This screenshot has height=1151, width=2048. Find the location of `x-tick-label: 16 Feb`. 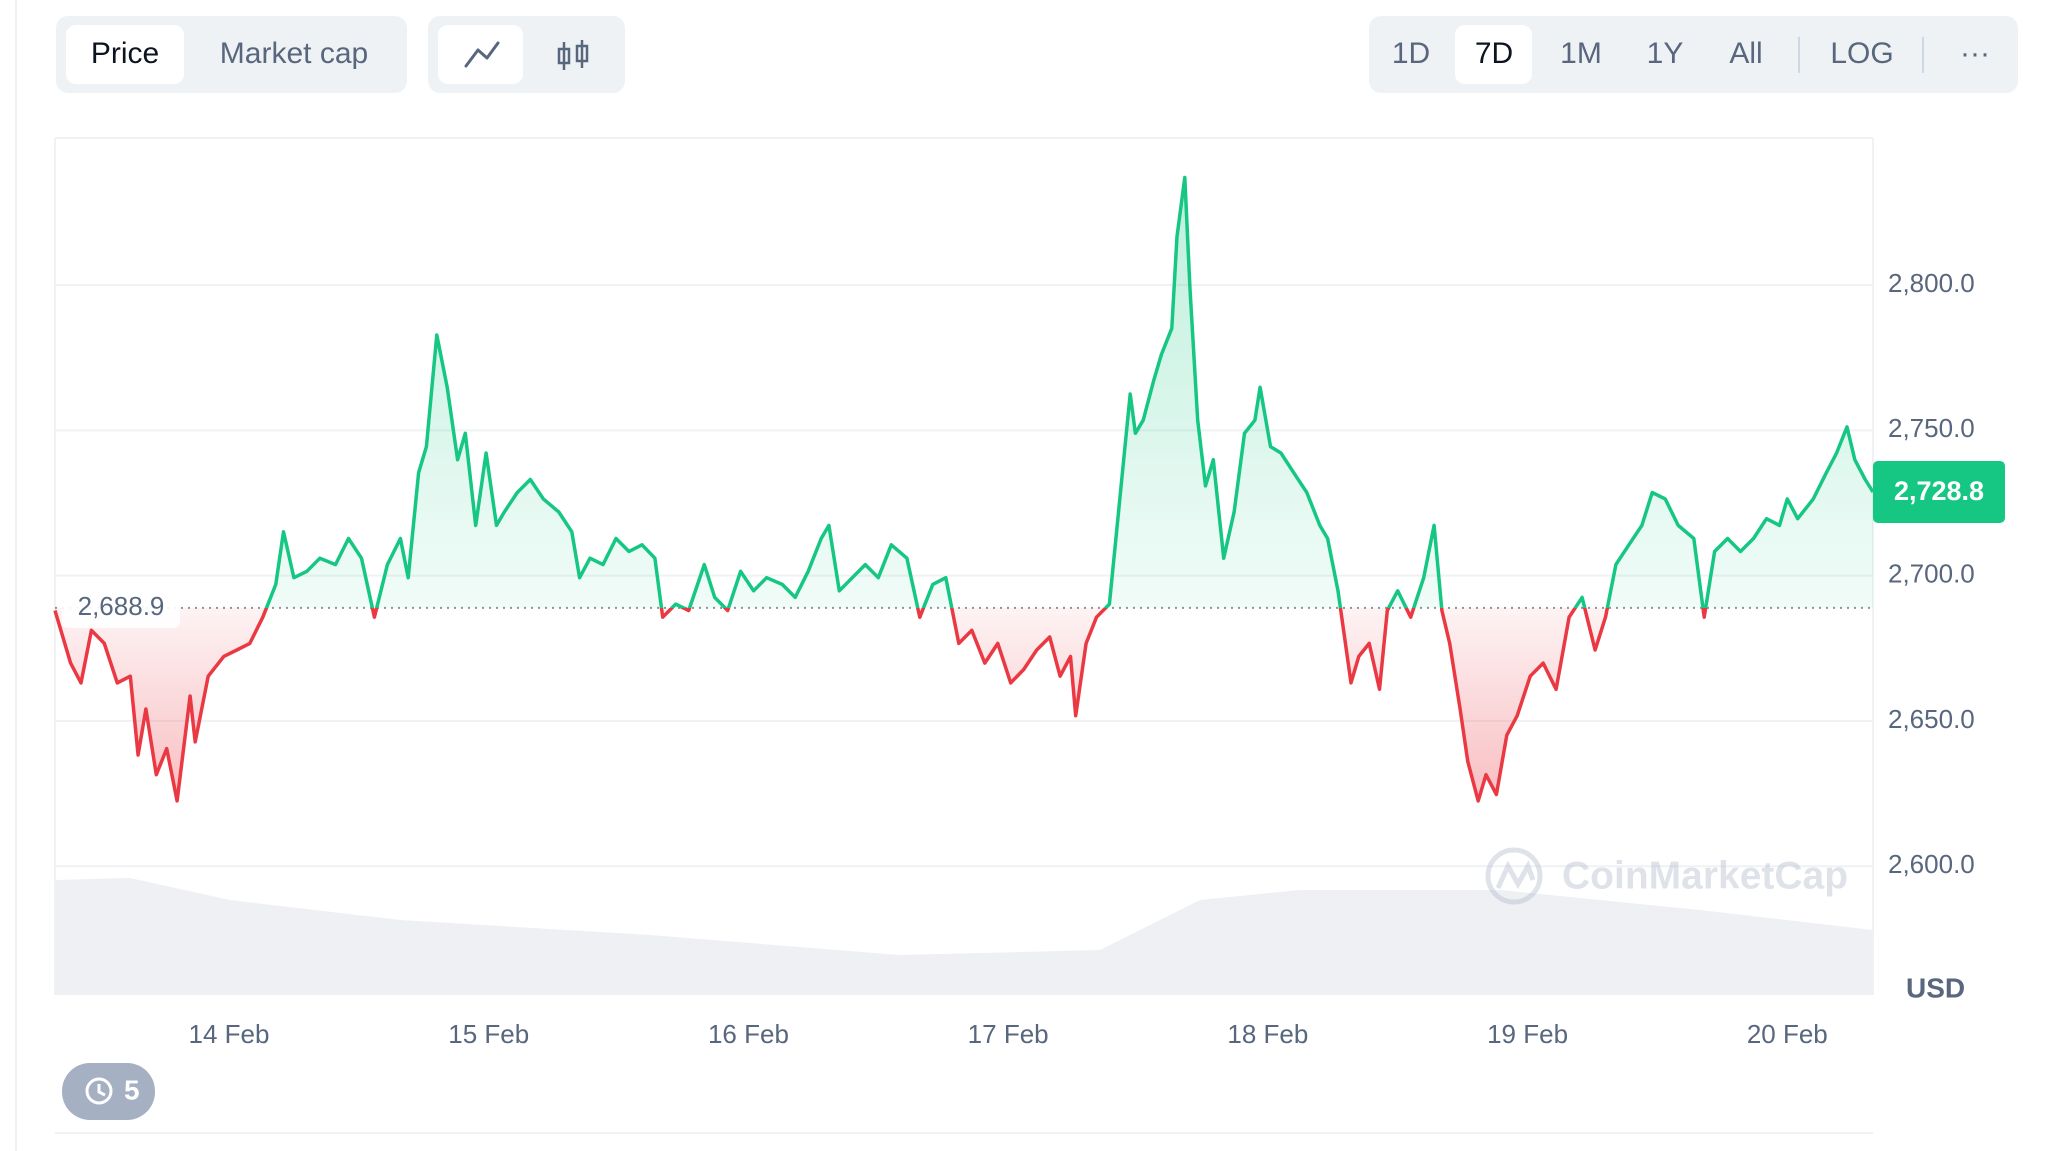

x-tick-label: 16 Feb is located at coordinates (748, 1034).